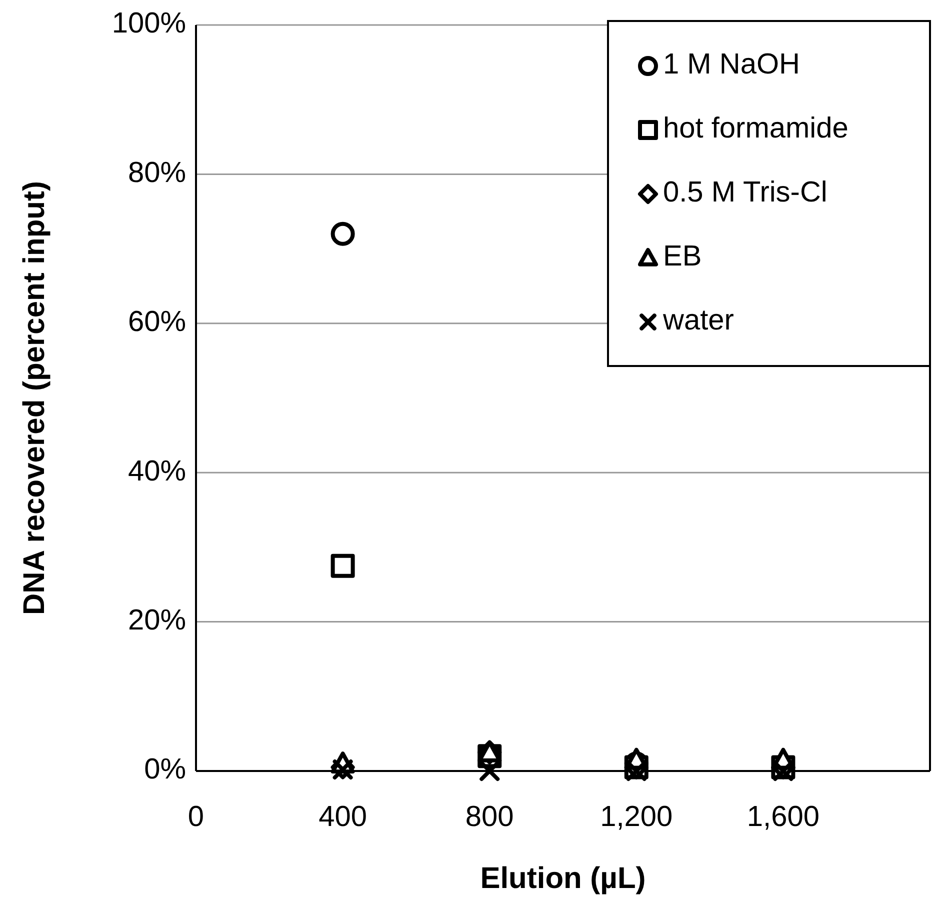  Describe the element at coordinates (489, 817) in the screenshot. I see `x-tick-label: 800` at that location.